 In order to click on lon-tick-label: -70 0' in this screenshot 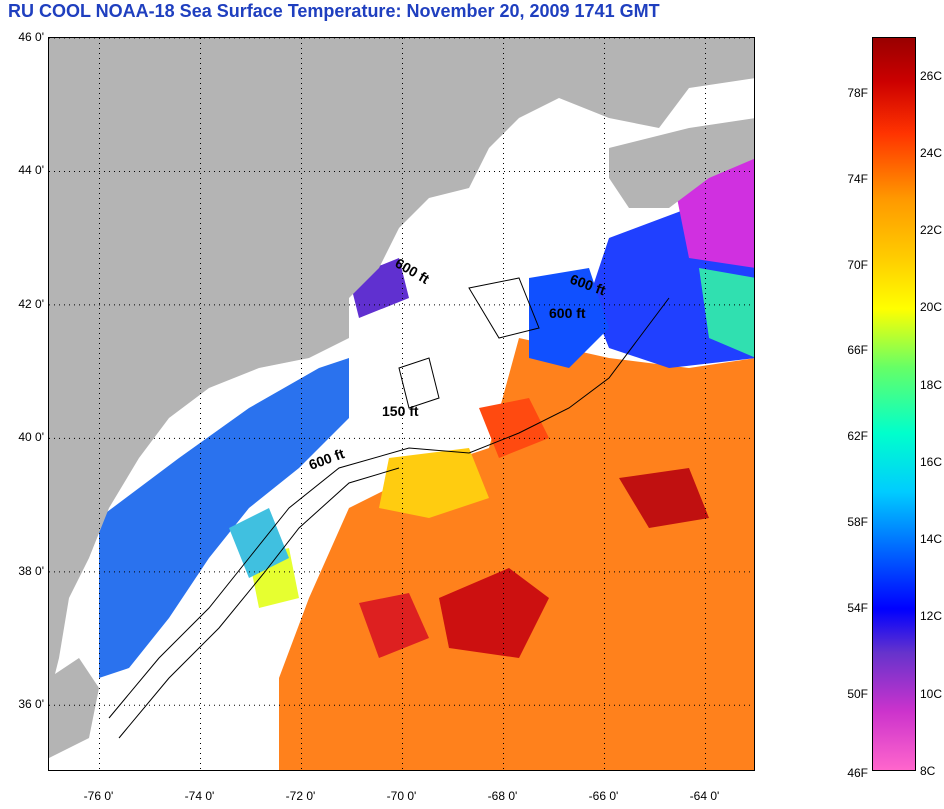, I will do `click(401, 796)`.